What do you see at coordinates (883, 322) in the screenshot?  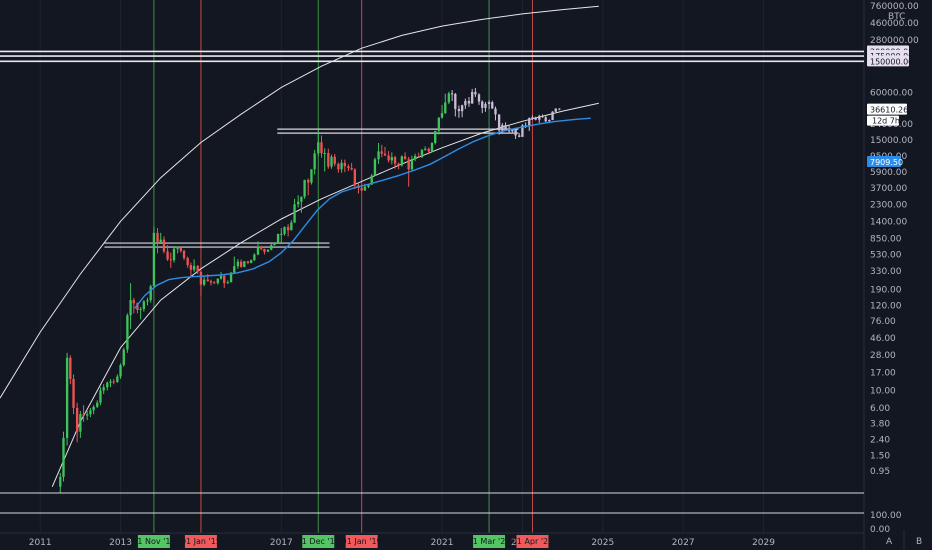 I see `price-tick-label: 76.00` at bounding box center [883, 322].